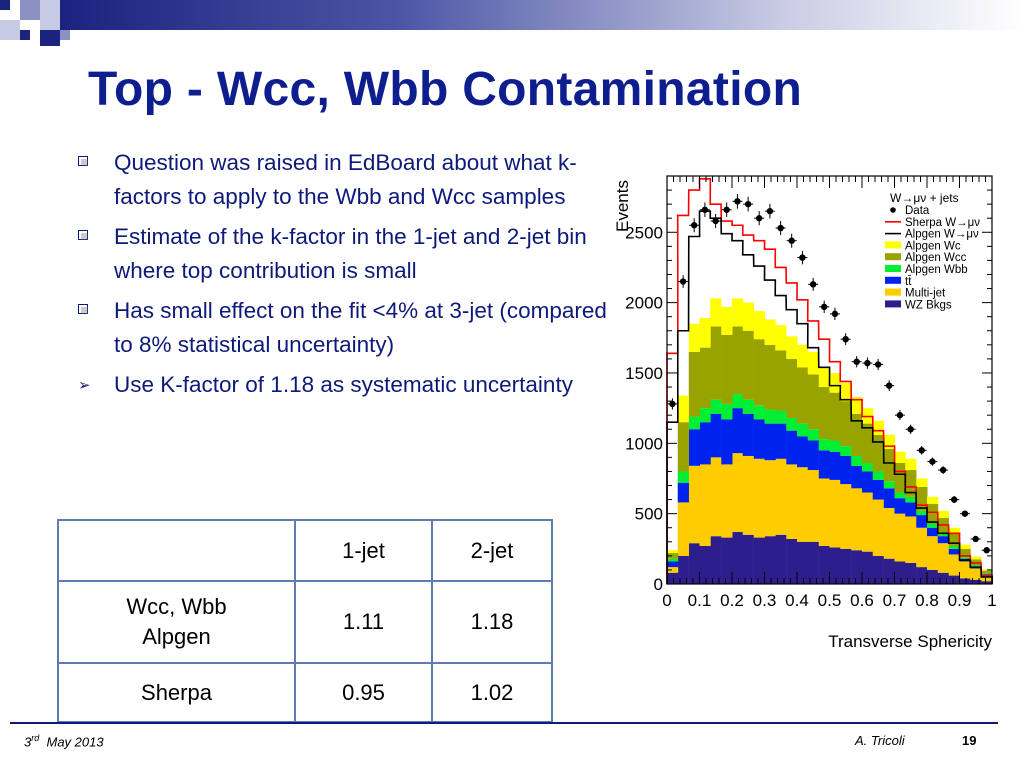 This screenshot has height=768, width=1024. What do you see at coordinates (830, 600) in the screenshot?
I see `x-tick-label: 0.5` at bounding box center [830, 600].